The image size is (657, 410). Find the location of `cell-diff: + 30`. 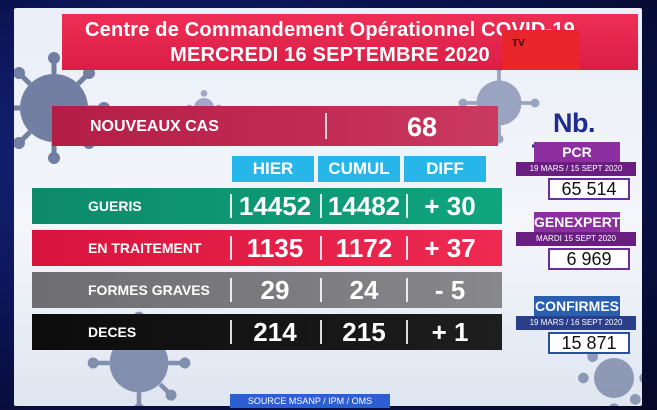

cell-diff: + 30 is located at coordinates (450, 206).